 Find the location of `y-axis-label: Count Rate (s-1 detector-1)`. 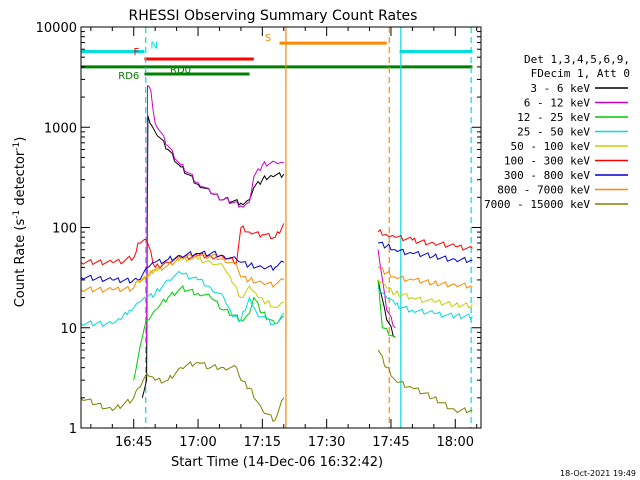

y-axis-label: Count Rate (s-1 detector-1) is located at coordinates (20, 222).